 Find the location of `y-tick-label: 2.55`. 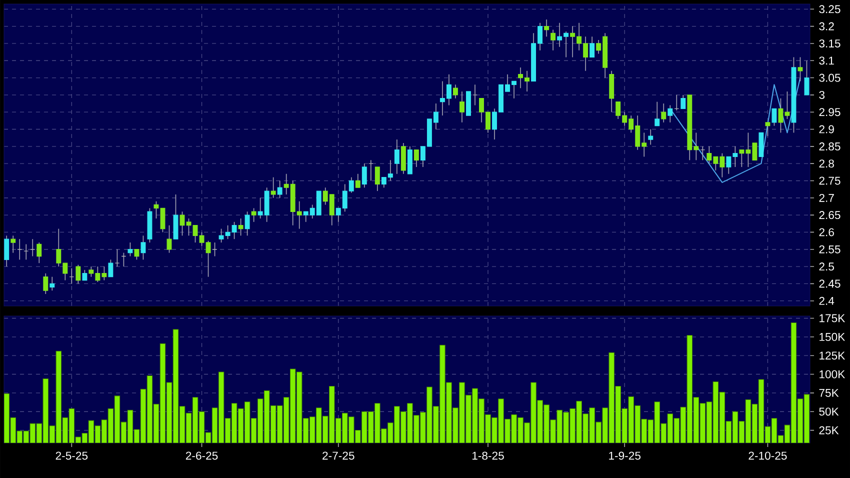

y-tick-label: 2.55 is located at coordinates (829, 249).